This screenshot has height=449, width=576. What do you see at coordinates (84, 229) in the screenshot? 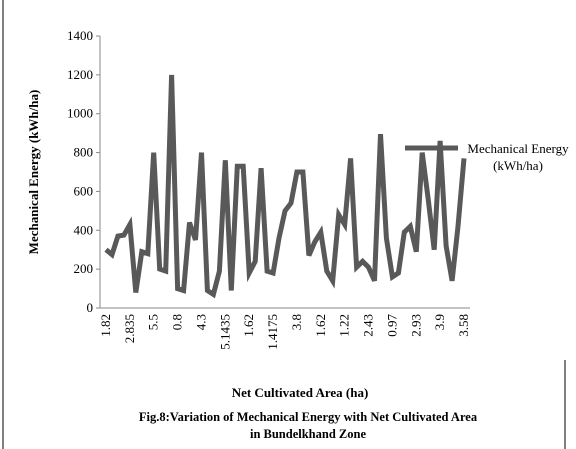
I see `y-tick-label: 400` at bounding box center [84, 229].